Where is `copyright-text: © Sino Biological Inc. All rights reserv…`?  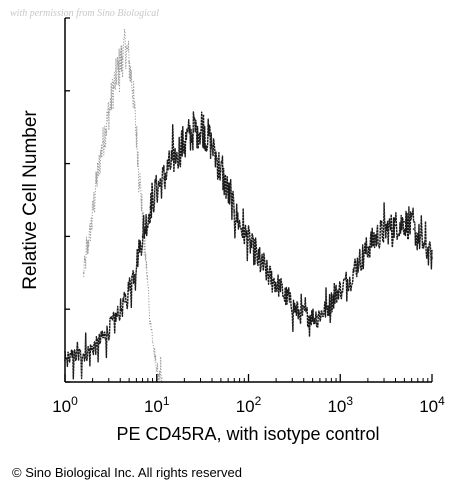 copyright-text: © Sino Biological Inc. All rights reserv… is located at coordinates (127, 472).